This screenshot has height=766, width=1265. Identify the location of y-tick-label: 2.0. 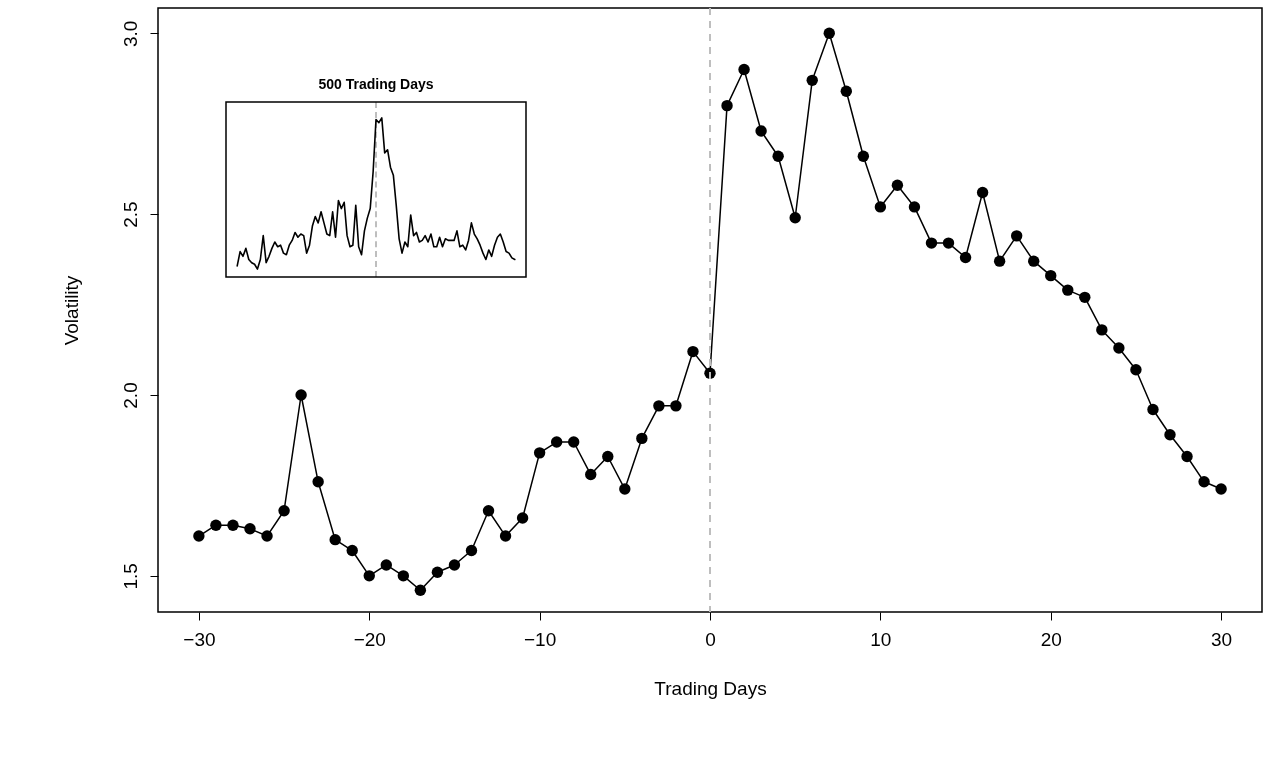
(130, 395).